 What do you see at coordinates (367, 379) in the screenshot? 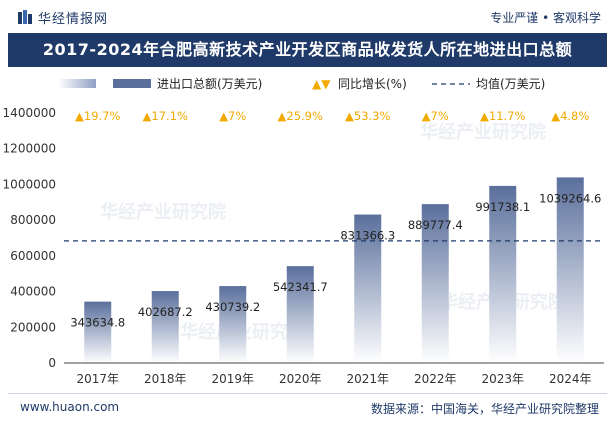
I see `x-tick-label: 2021年` at bounding box center [367, 379].